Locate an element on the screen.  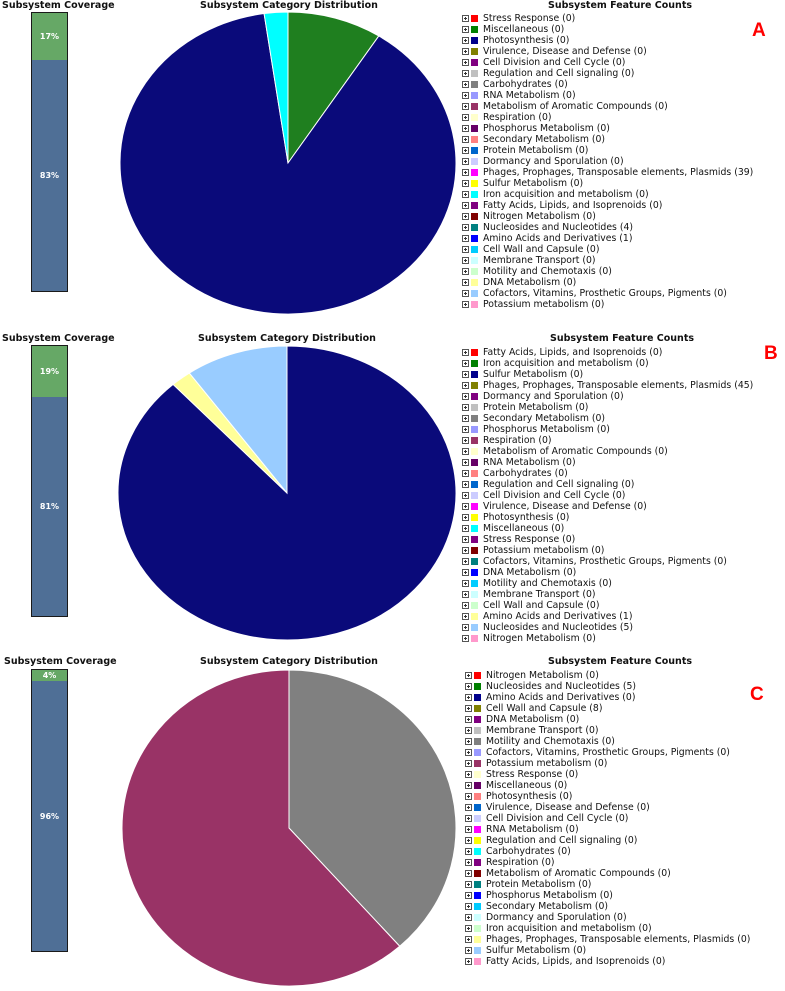
legend-item: Nucleosides and Nucleotides (5) is located at coordinates (607, 627).